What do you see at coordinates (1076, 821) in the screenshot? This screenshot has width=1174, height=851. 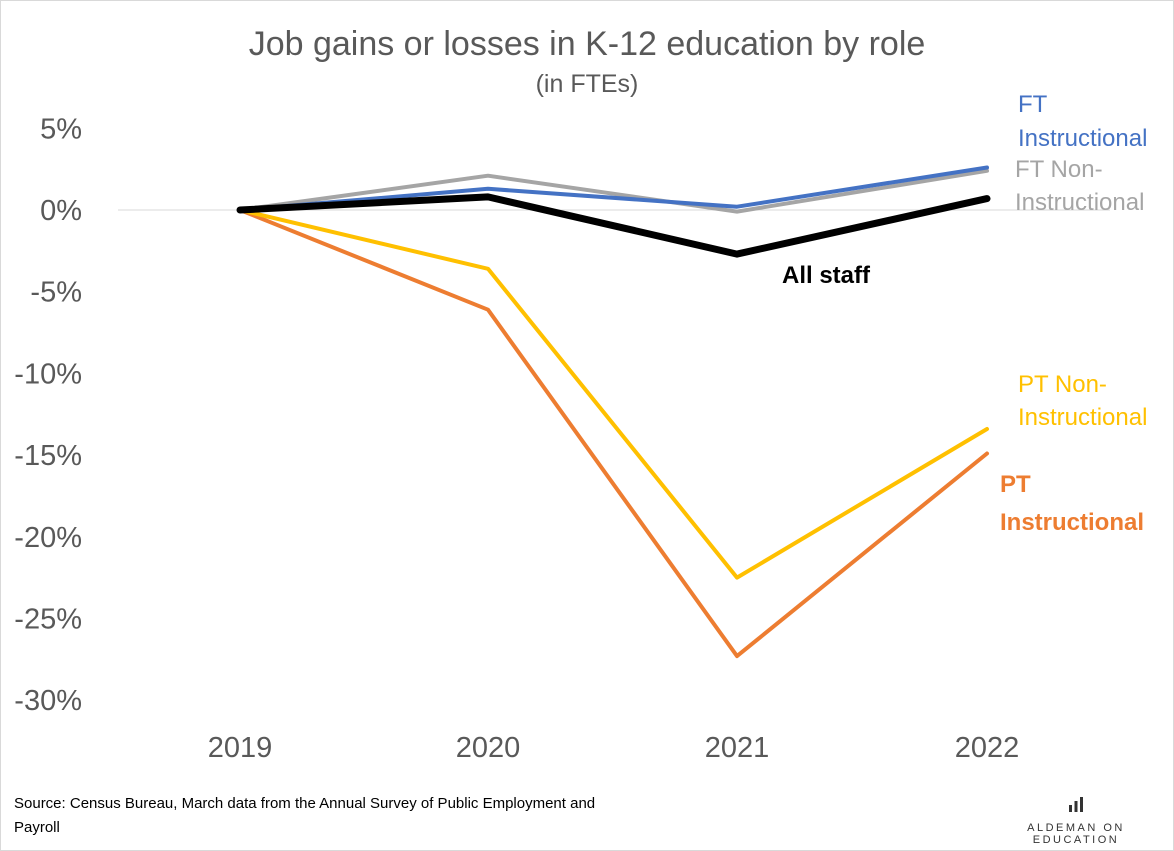 I see `brand: ALDEMAN ON EDUCATION` at bounding box center [1076, 821].